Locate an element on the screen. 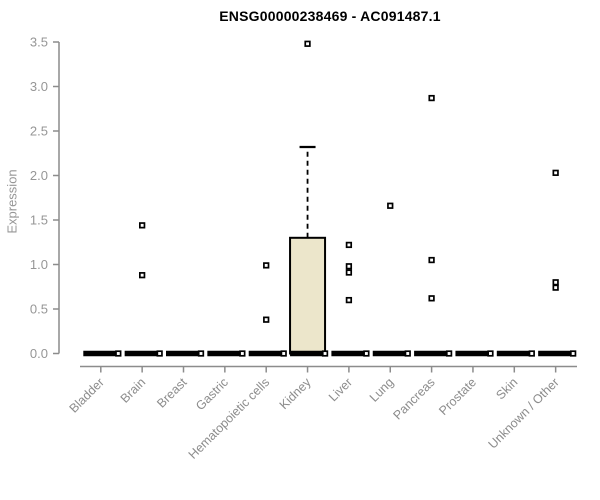  y-tick-label: 1.5 is located at coordinates (39, 220).